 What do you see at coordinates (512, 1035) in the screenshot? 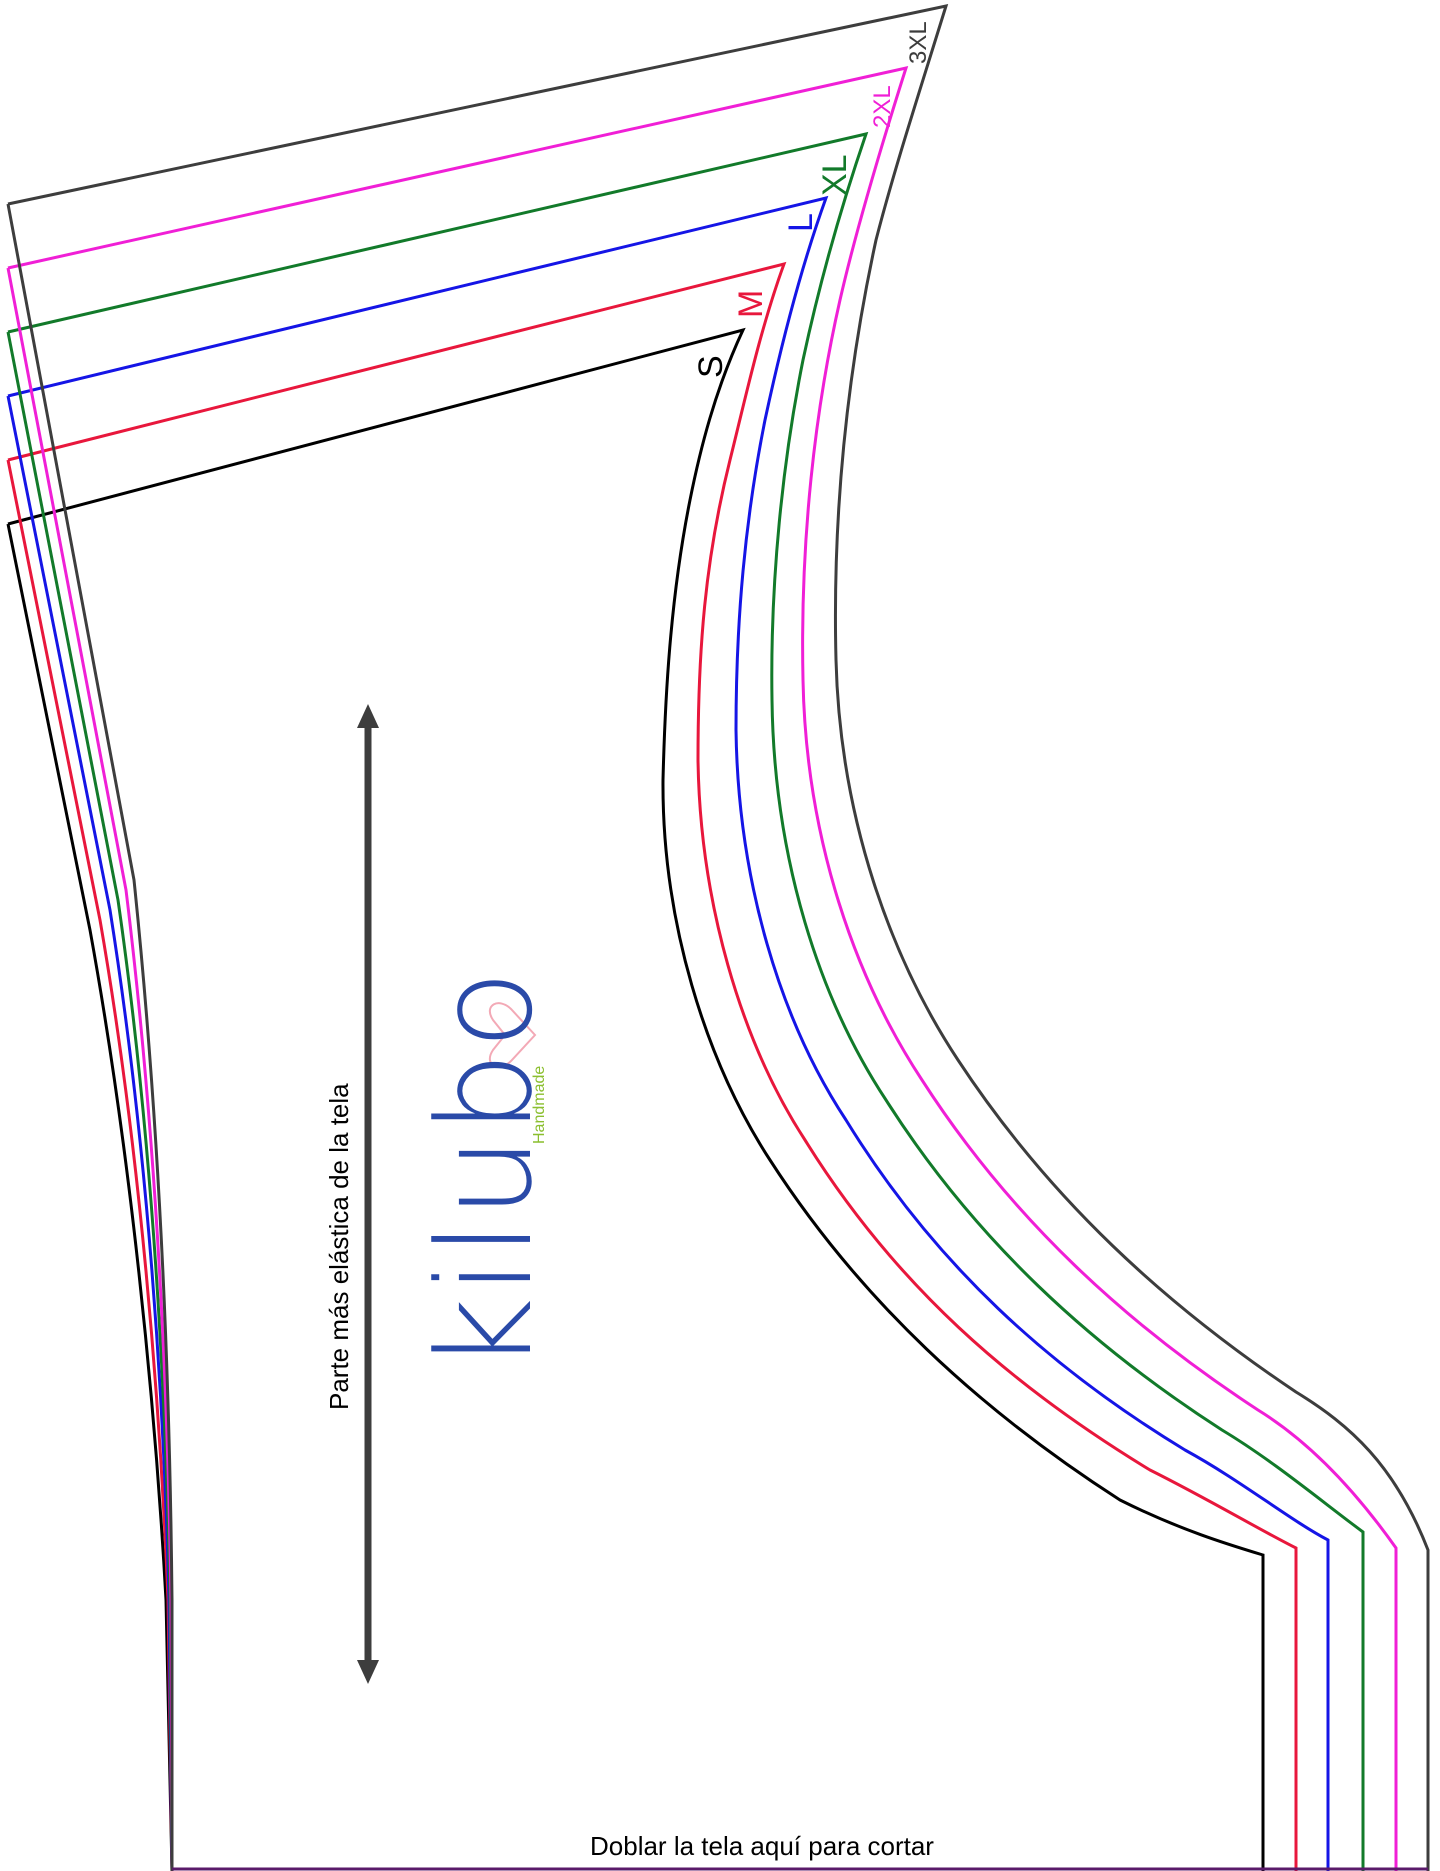
I see `logo-heart-icon` at bounding box center [512, 1035].